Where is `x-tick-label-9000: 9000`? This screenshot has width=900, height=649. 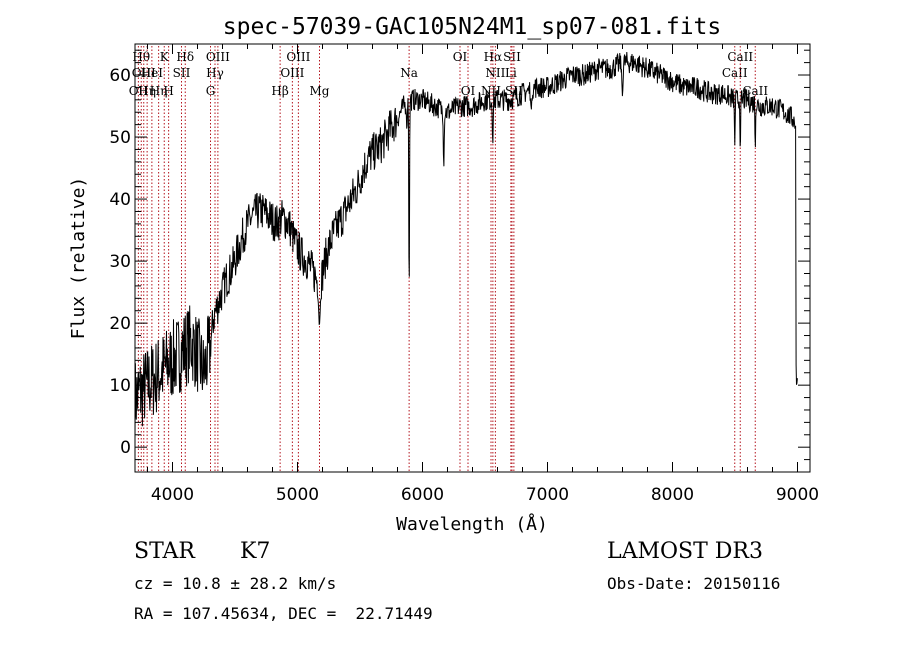 x-tick-label-9000: 9000 is located at coordinates (797, 495).